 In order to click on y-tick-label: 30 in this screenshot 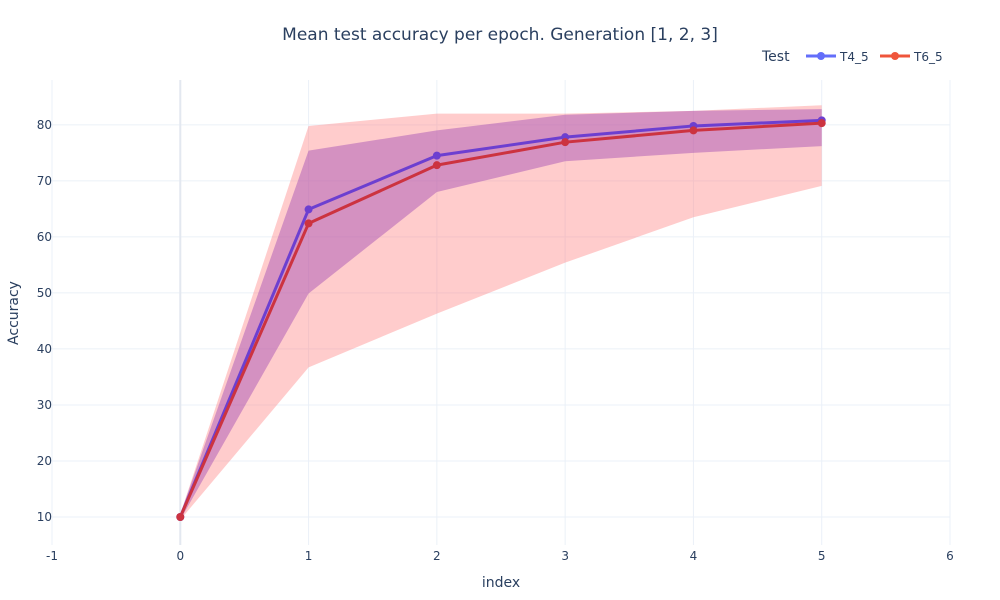, I will do `click(44, 405)`.